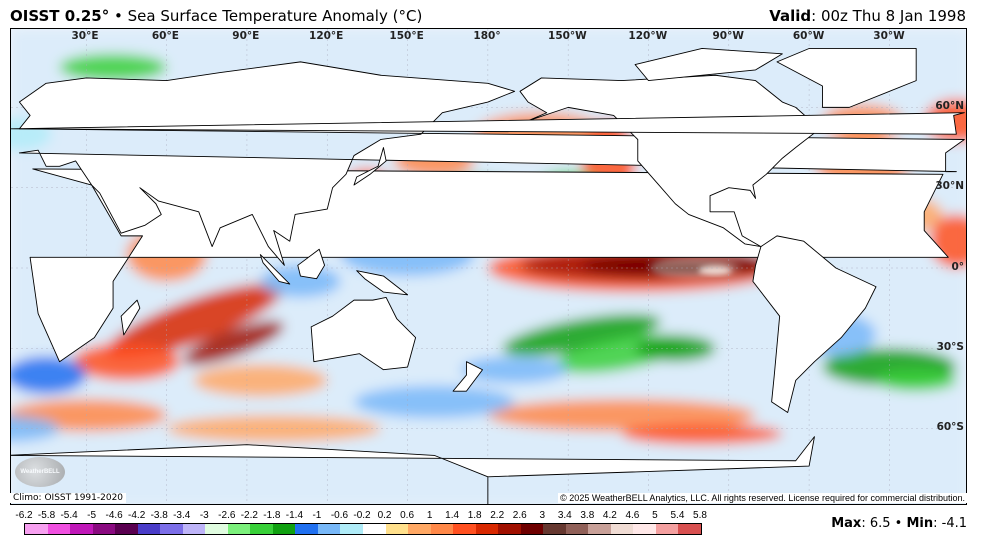 This screenshot has height=546, width=984. What do you see at coordinates (888, 16) in the screenshot?
I see `valid-value: : 00z Thu 8 Jan 1998` at bounding box center [888, 16].